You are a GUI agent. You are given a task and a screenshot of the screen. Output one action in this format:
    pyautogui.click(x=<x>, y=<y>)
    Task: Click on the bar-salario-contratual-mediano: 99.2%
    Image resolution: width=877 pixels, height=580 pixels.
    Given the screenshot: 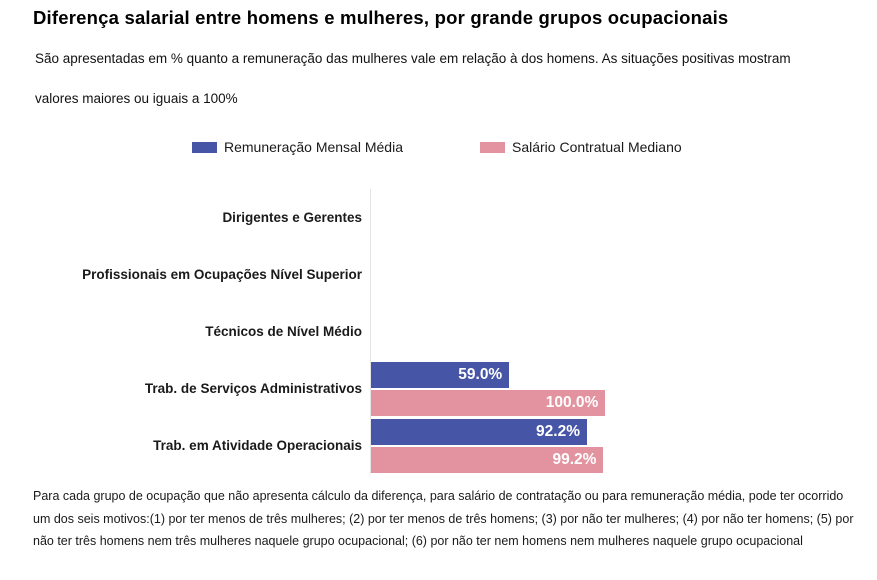 What is the action you would take?
    pyautogui.click(x=487, y=459)
    